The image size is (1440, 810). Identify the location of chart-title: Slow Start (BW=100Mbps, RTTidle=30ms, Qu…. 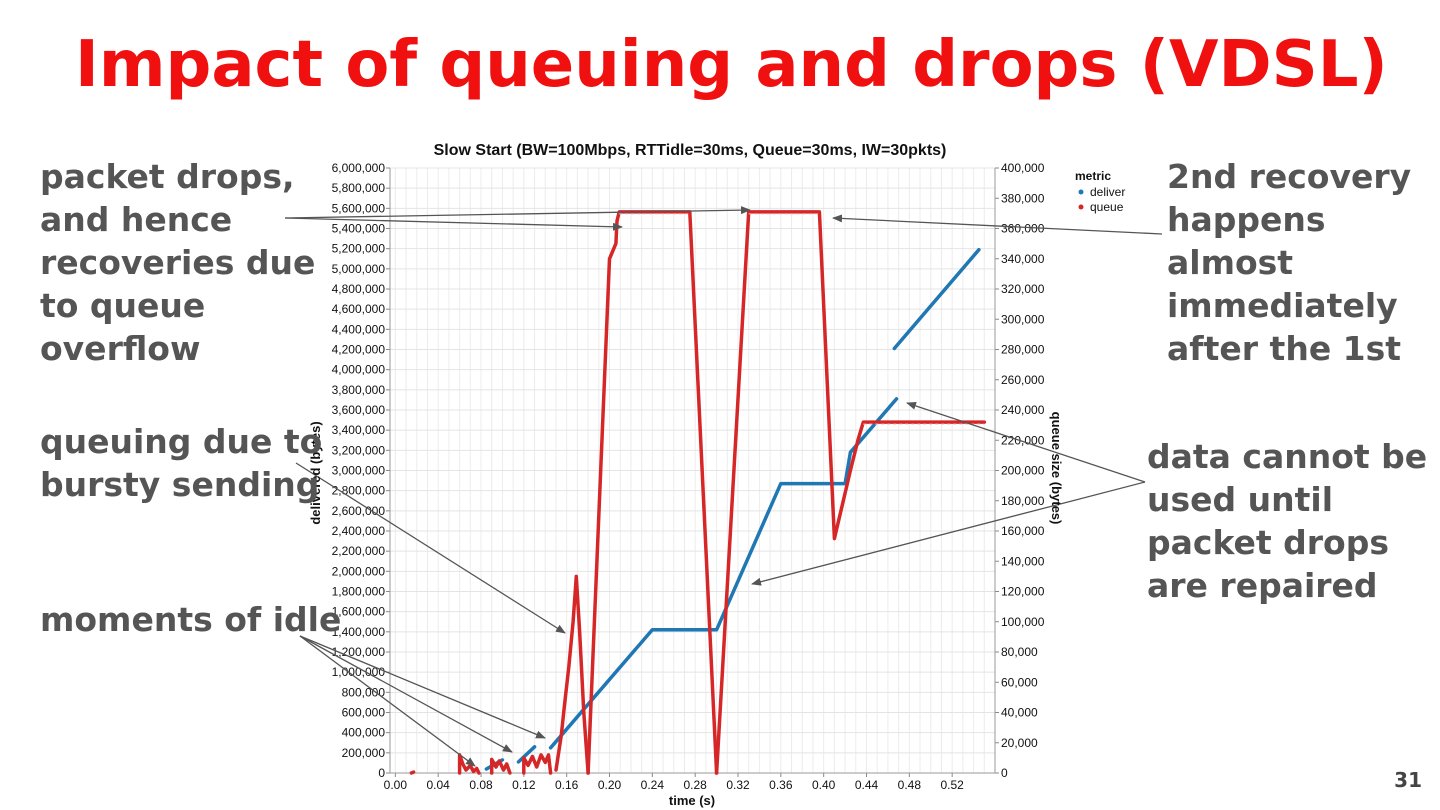
(690, 150).